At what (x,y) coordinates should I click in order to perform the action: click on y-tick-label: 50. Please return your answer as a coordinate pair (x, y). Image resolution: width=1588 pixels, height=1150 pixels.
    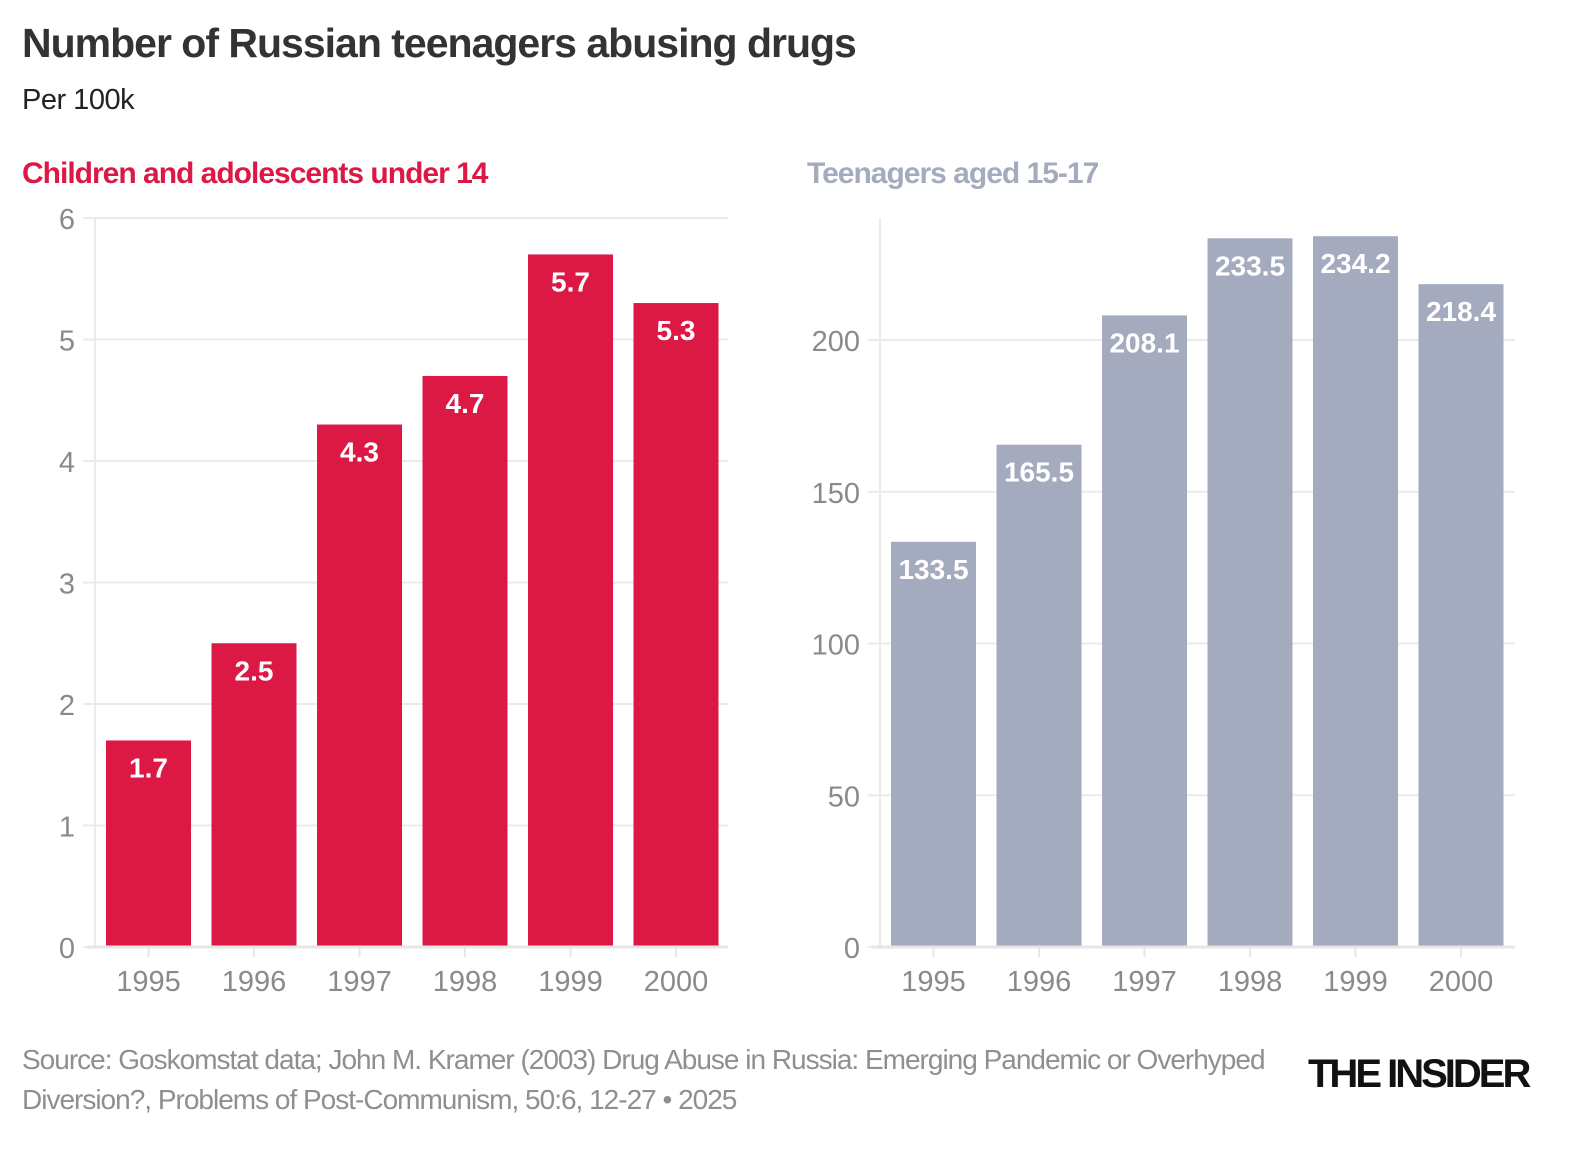
    Looking at the image, I should click on (844, 797).